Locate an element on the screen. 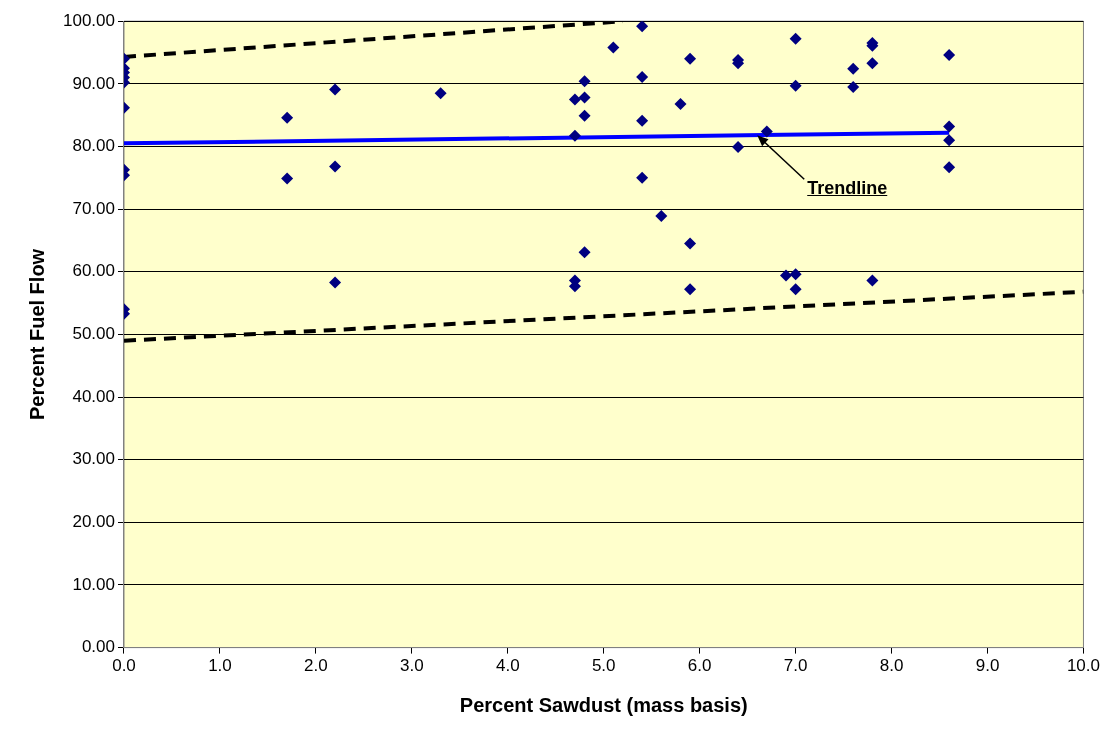  x-tick-label: 7.0 is located at coordinates (795, 666).